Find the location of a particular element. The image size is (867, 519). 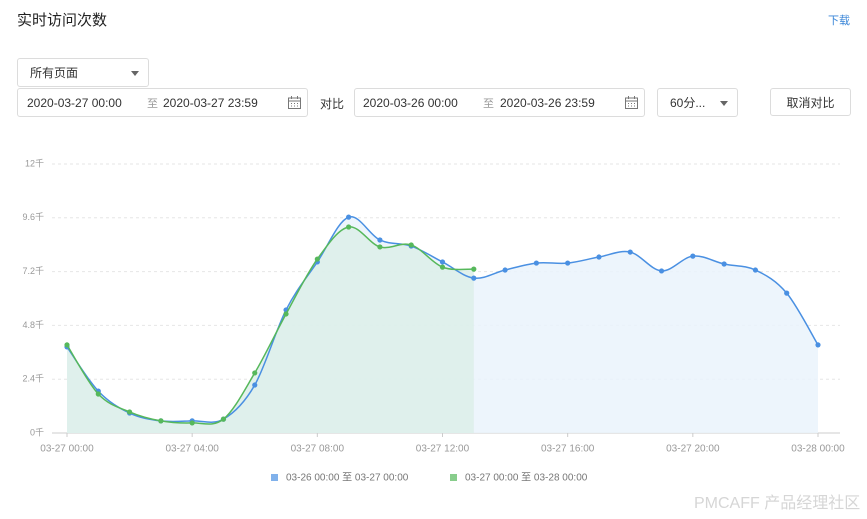

range-end: 2020-03-27 23:59 is located at coordinates (210, 102).